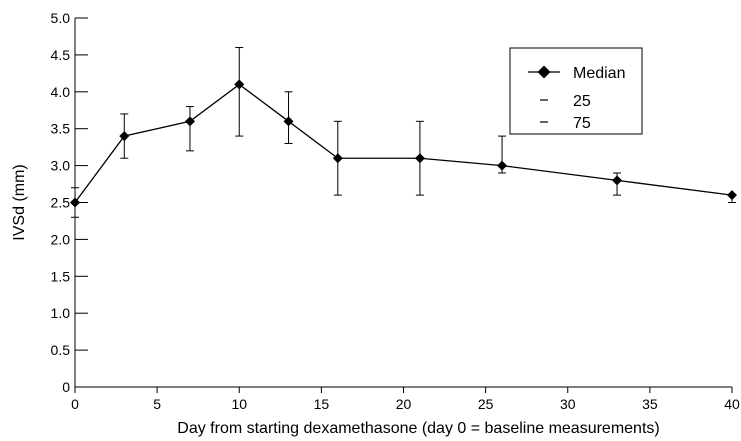 The height and width of the screenshot is (441, 741). What do you see at coordinates (544, 72) in the screenshot?
I see `legend-median-marker` at bounding box center [544, 72].